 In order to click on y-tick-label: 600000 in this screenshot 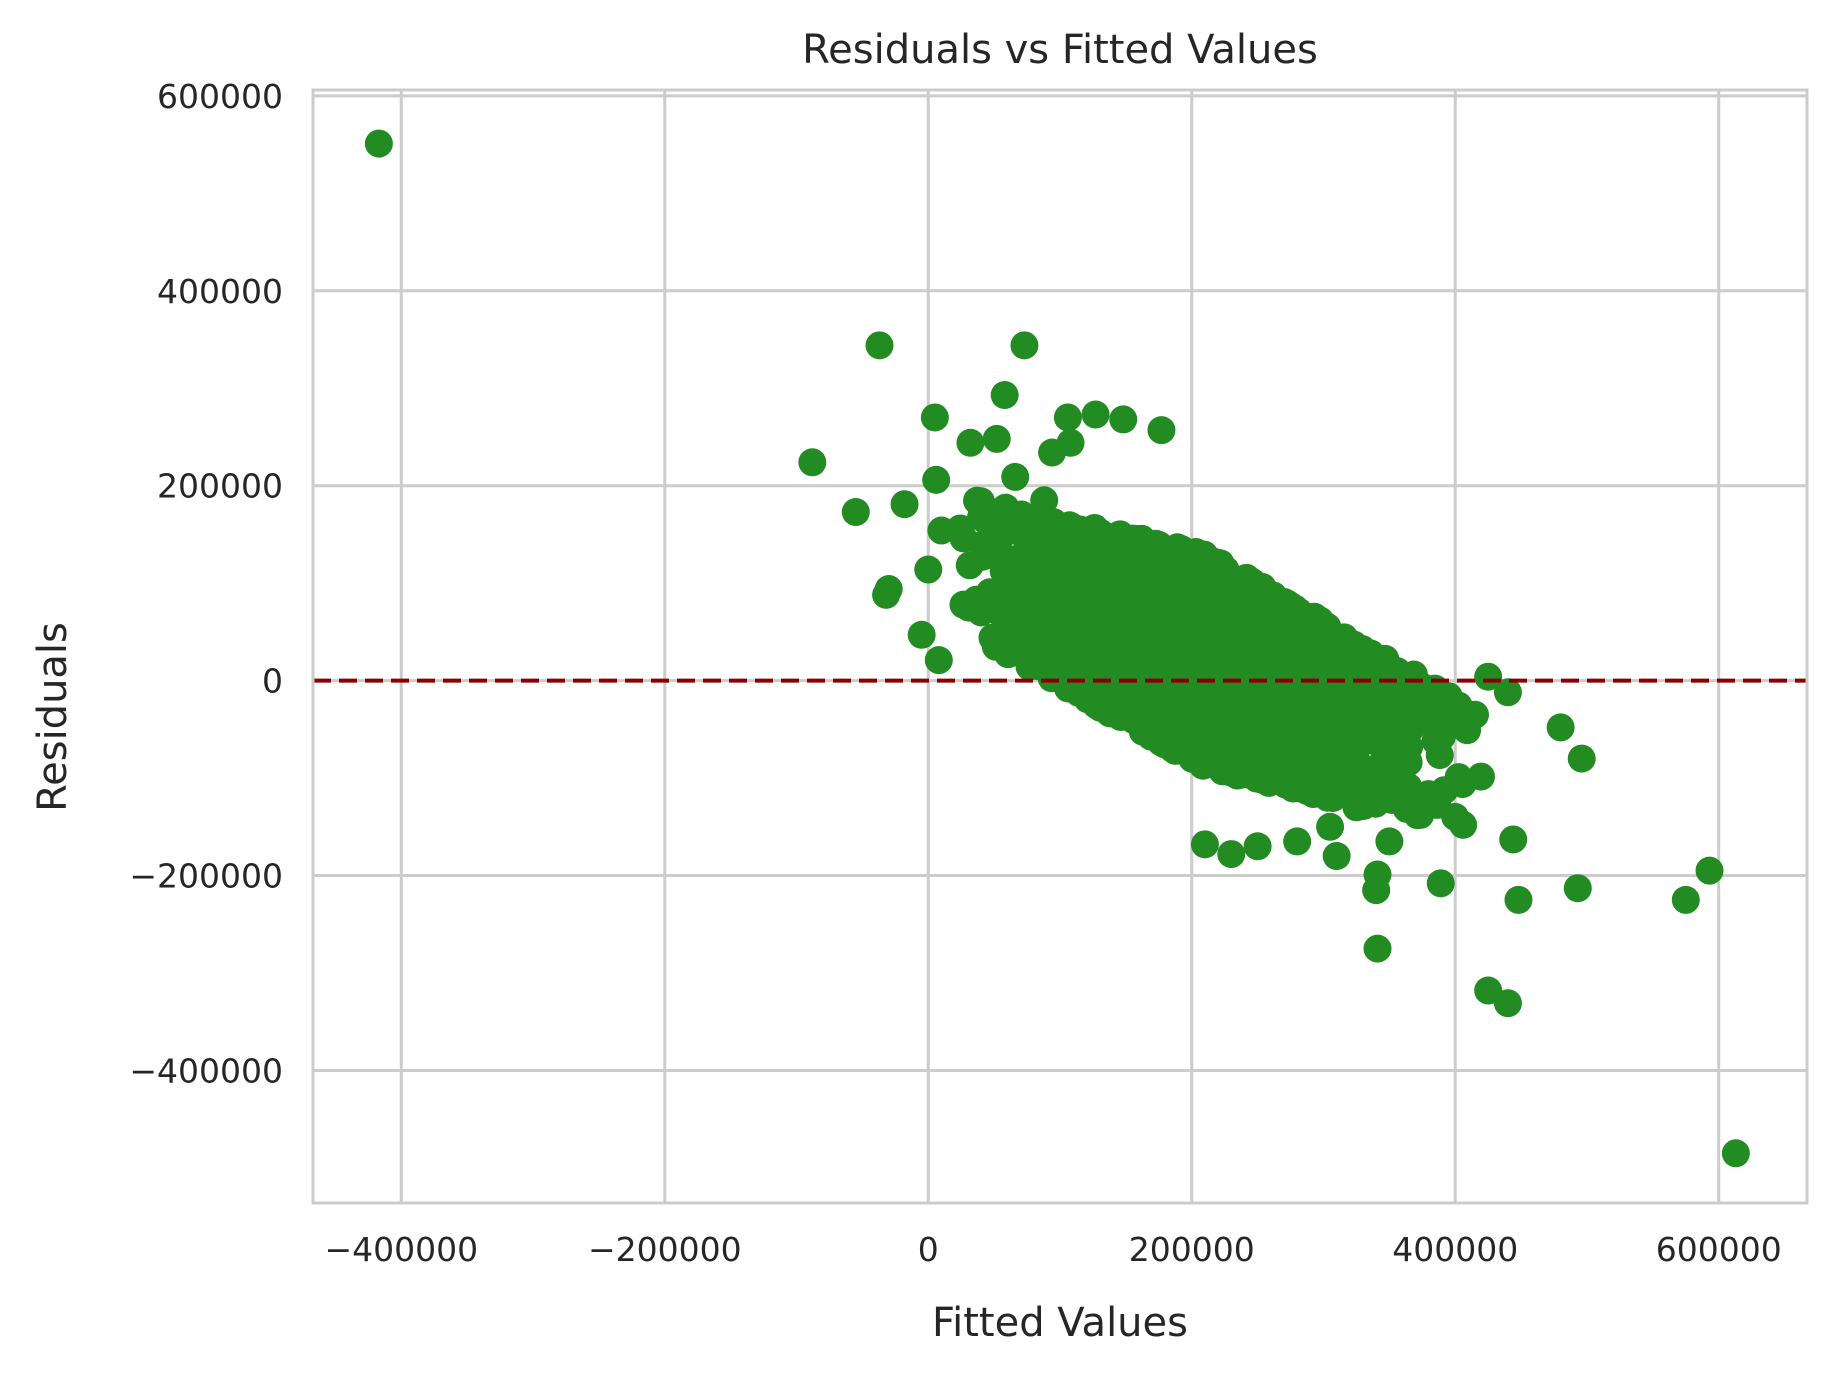, I will do `click(220, 96)`.